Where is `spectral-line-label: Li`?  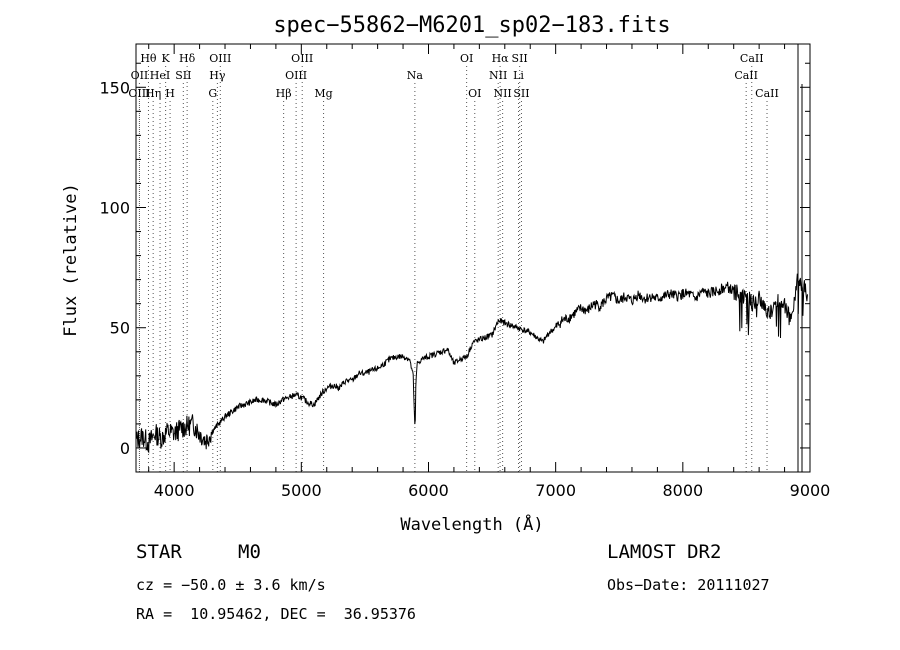
spectral-line-label: Li is located at coordinates (518, 75).